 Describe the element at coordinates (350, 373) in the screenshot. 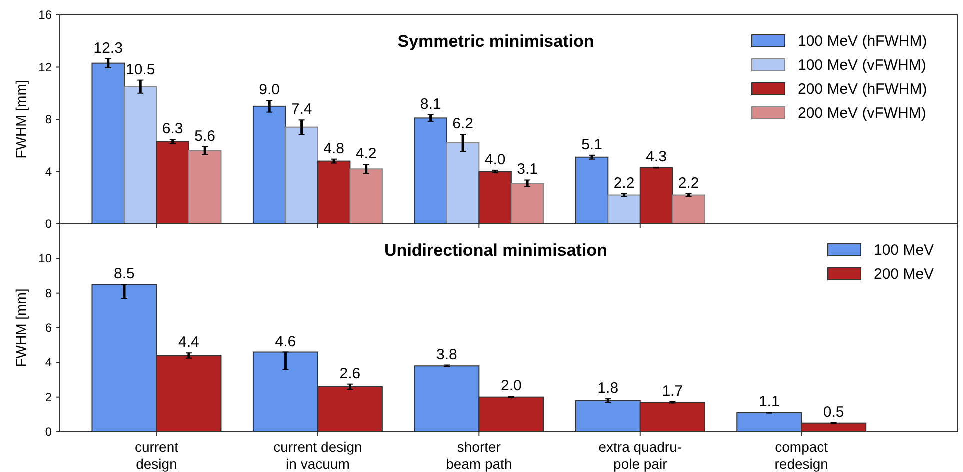

I see `data-label: 2.6` at that location.